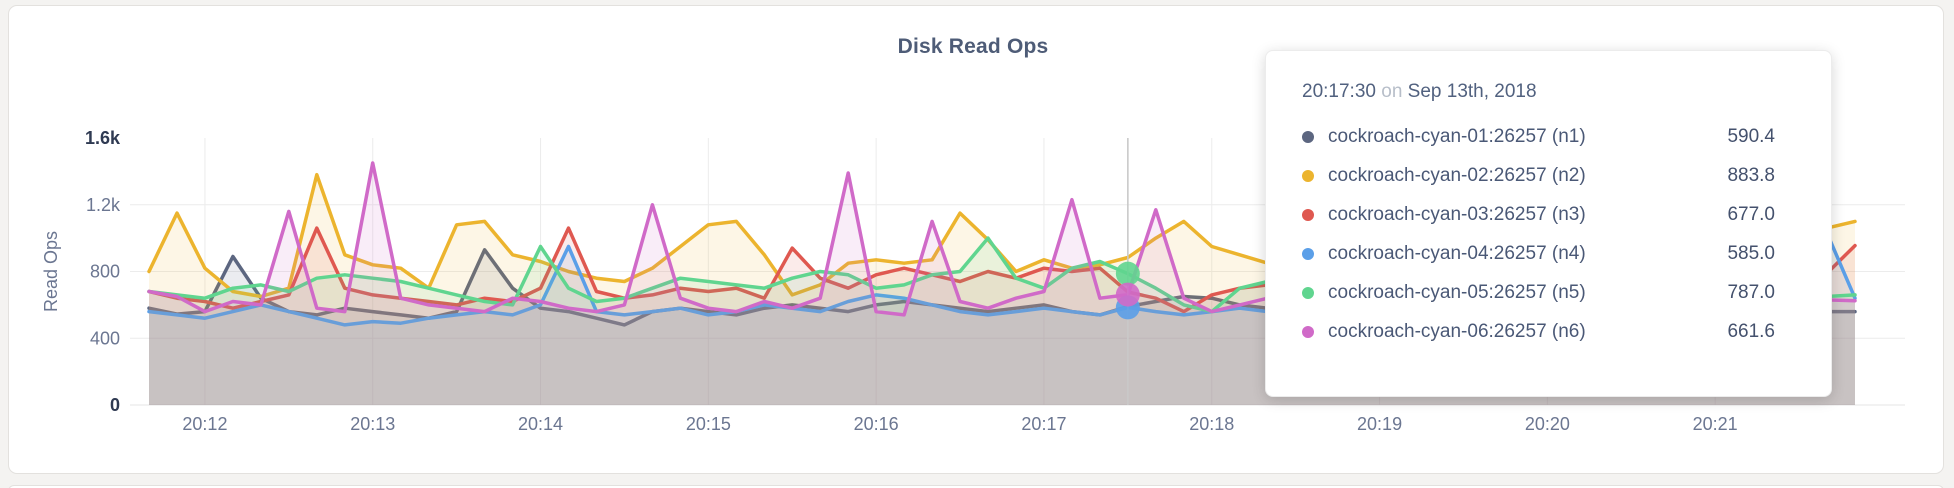 The width and height of the screenshot is (1954, 488). Describe the element at coordinates (1211, 424) in the screenshot. I see `x-axis-tick-label: 20:18` at that location.